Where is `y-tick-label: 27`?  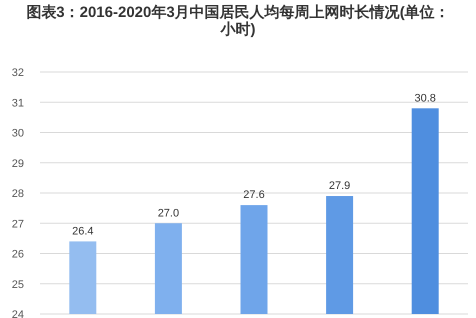
y-tick-label: 27 is located at coordinates (18, 224).